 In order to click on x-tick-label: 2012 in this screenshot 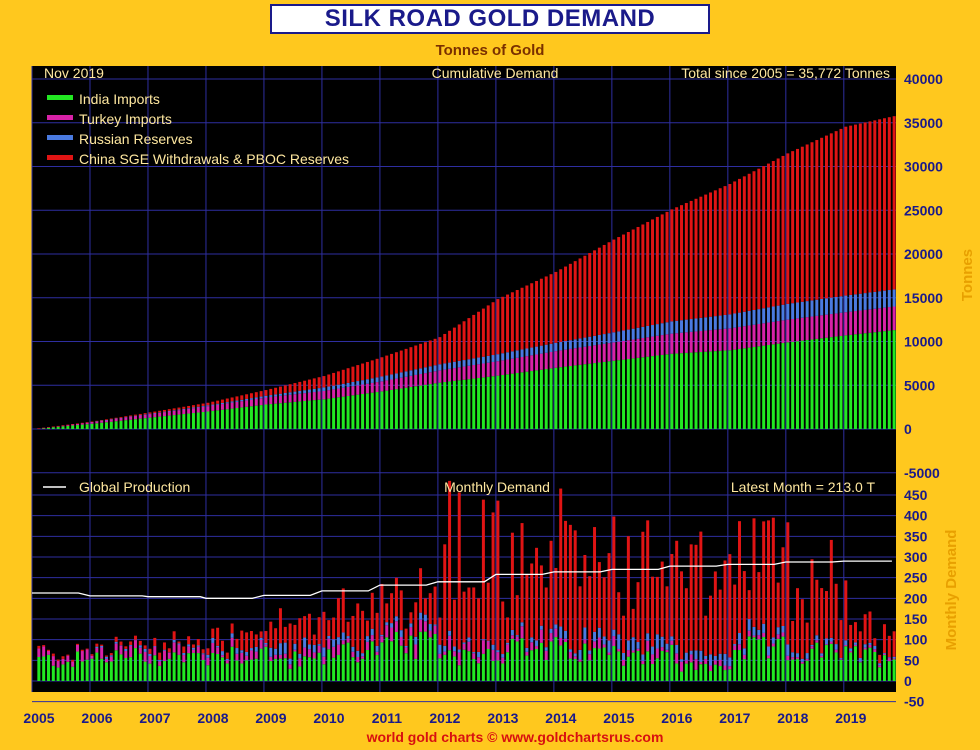, I will do `click(444, 718)`.